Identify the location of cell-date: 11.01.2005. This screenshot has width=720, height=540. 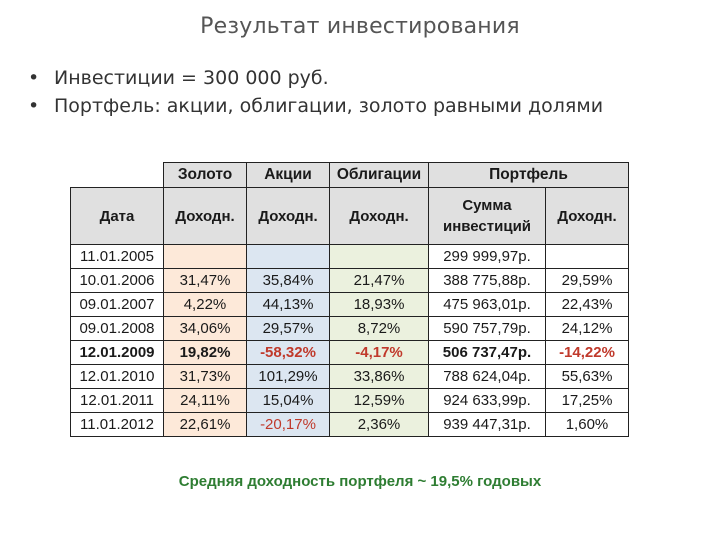
(117, 256).